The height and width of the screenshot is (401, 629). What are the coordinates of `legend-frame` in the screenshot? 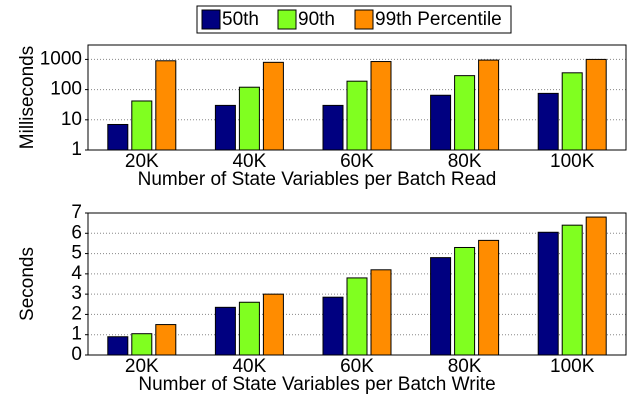 It's located at (354, 19).